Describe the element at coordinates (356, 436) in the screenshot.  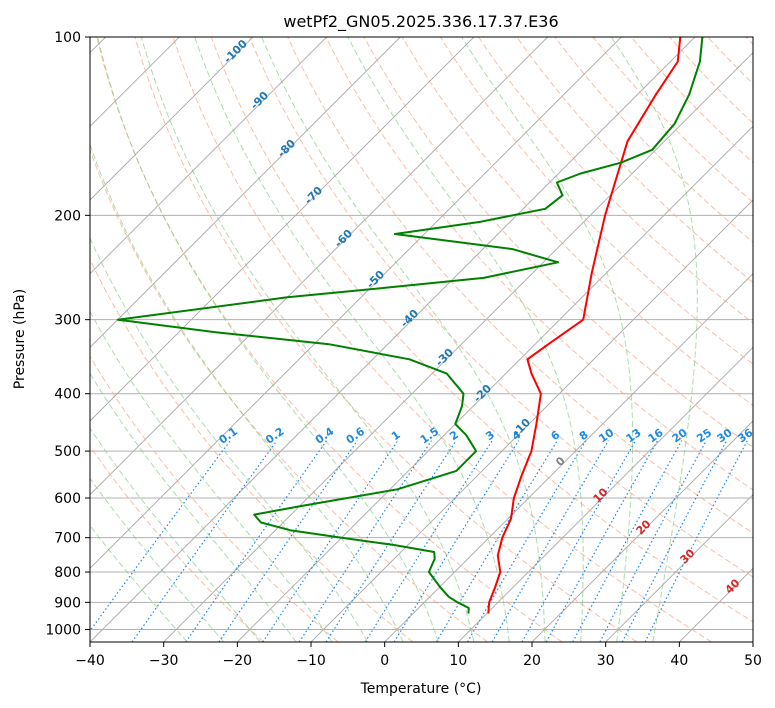
I see `mixing-ratio-label: 0.6` at that location.